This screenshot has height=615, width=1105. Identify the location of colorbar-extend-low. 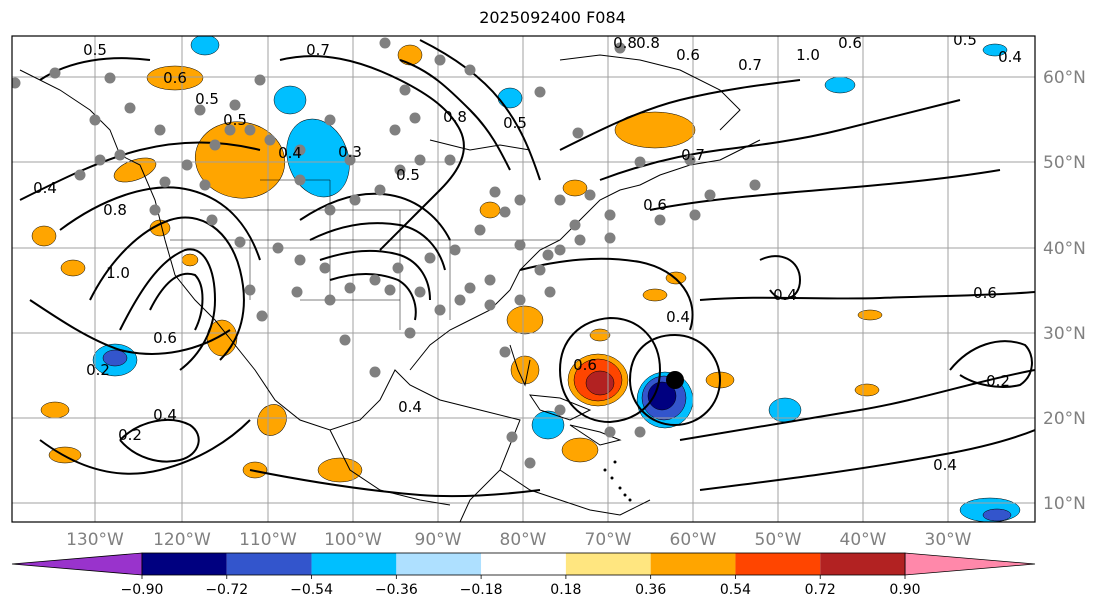
(77, 564).